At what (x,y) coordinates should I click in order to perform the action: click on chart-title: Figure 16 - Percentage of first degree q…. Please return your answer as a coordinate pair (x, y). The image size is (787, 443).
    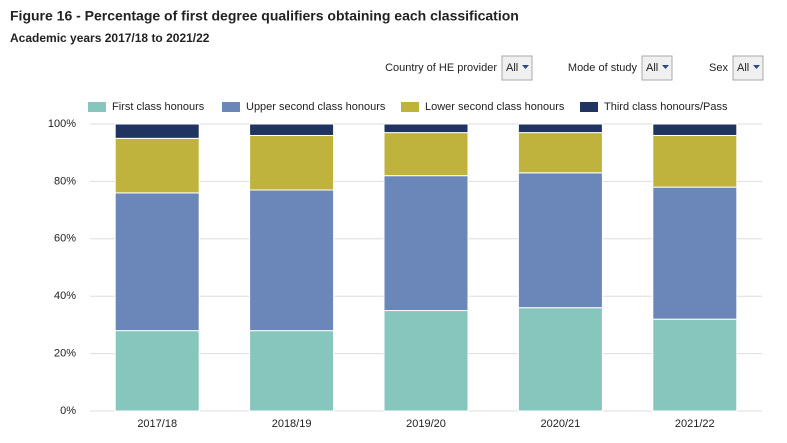
    Looking at the image, I should click on (264, 16).